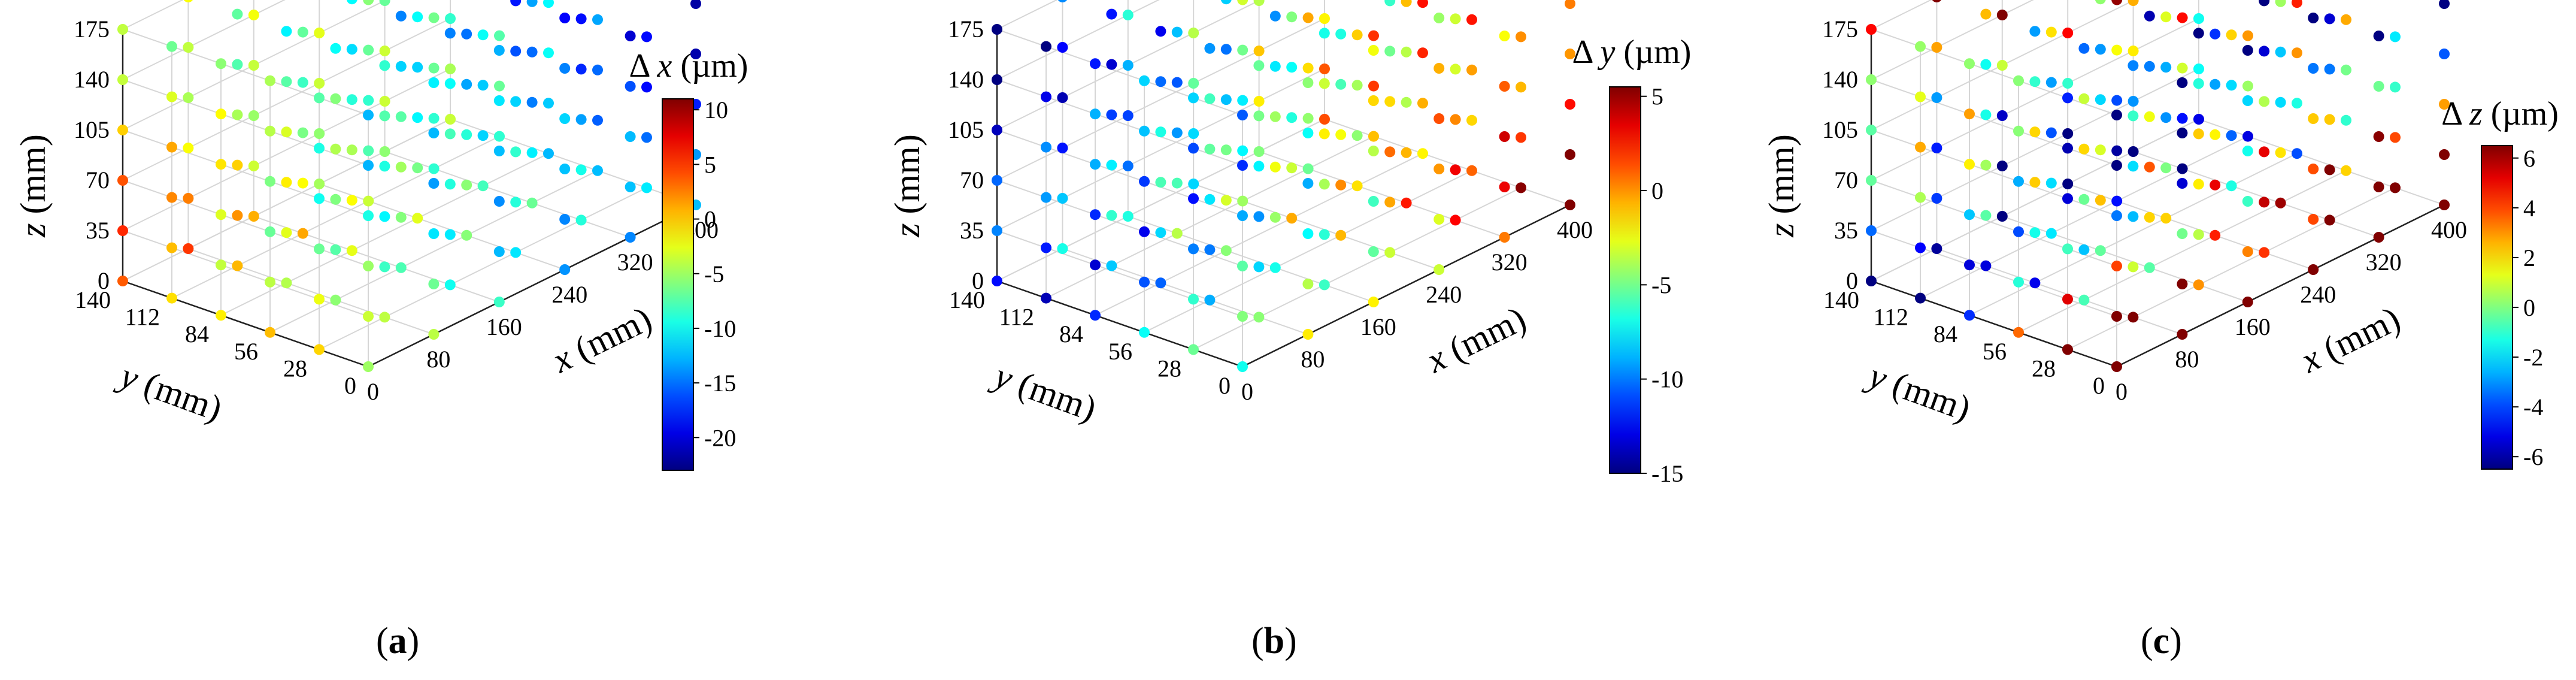 This screenshot has height=680, width=2576. I want to click on y-tick-label: 140, so click(967, 299).